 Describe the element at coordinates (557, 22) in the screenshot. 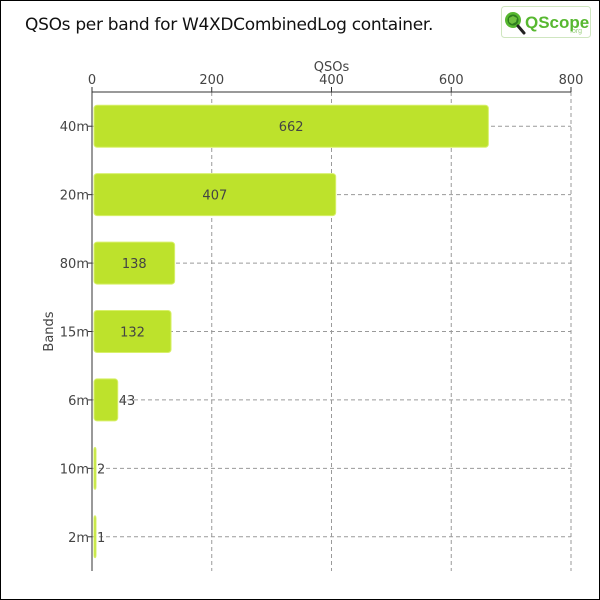

I see `logo-text: QScope` at that location.